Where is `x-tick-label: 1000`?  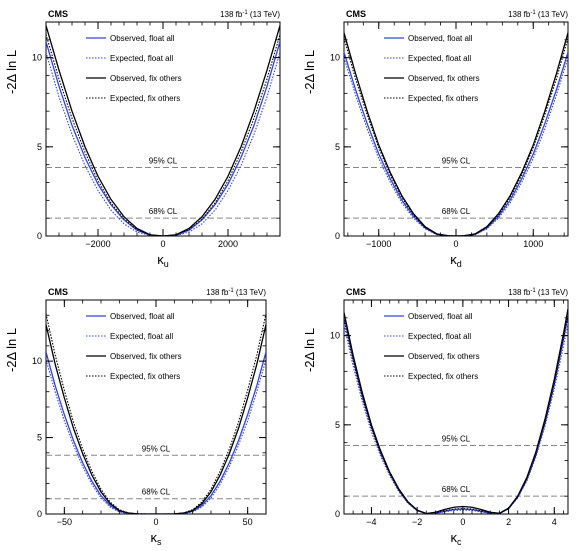 x-tick-label: 1000 is located at coordinates (533, 244).